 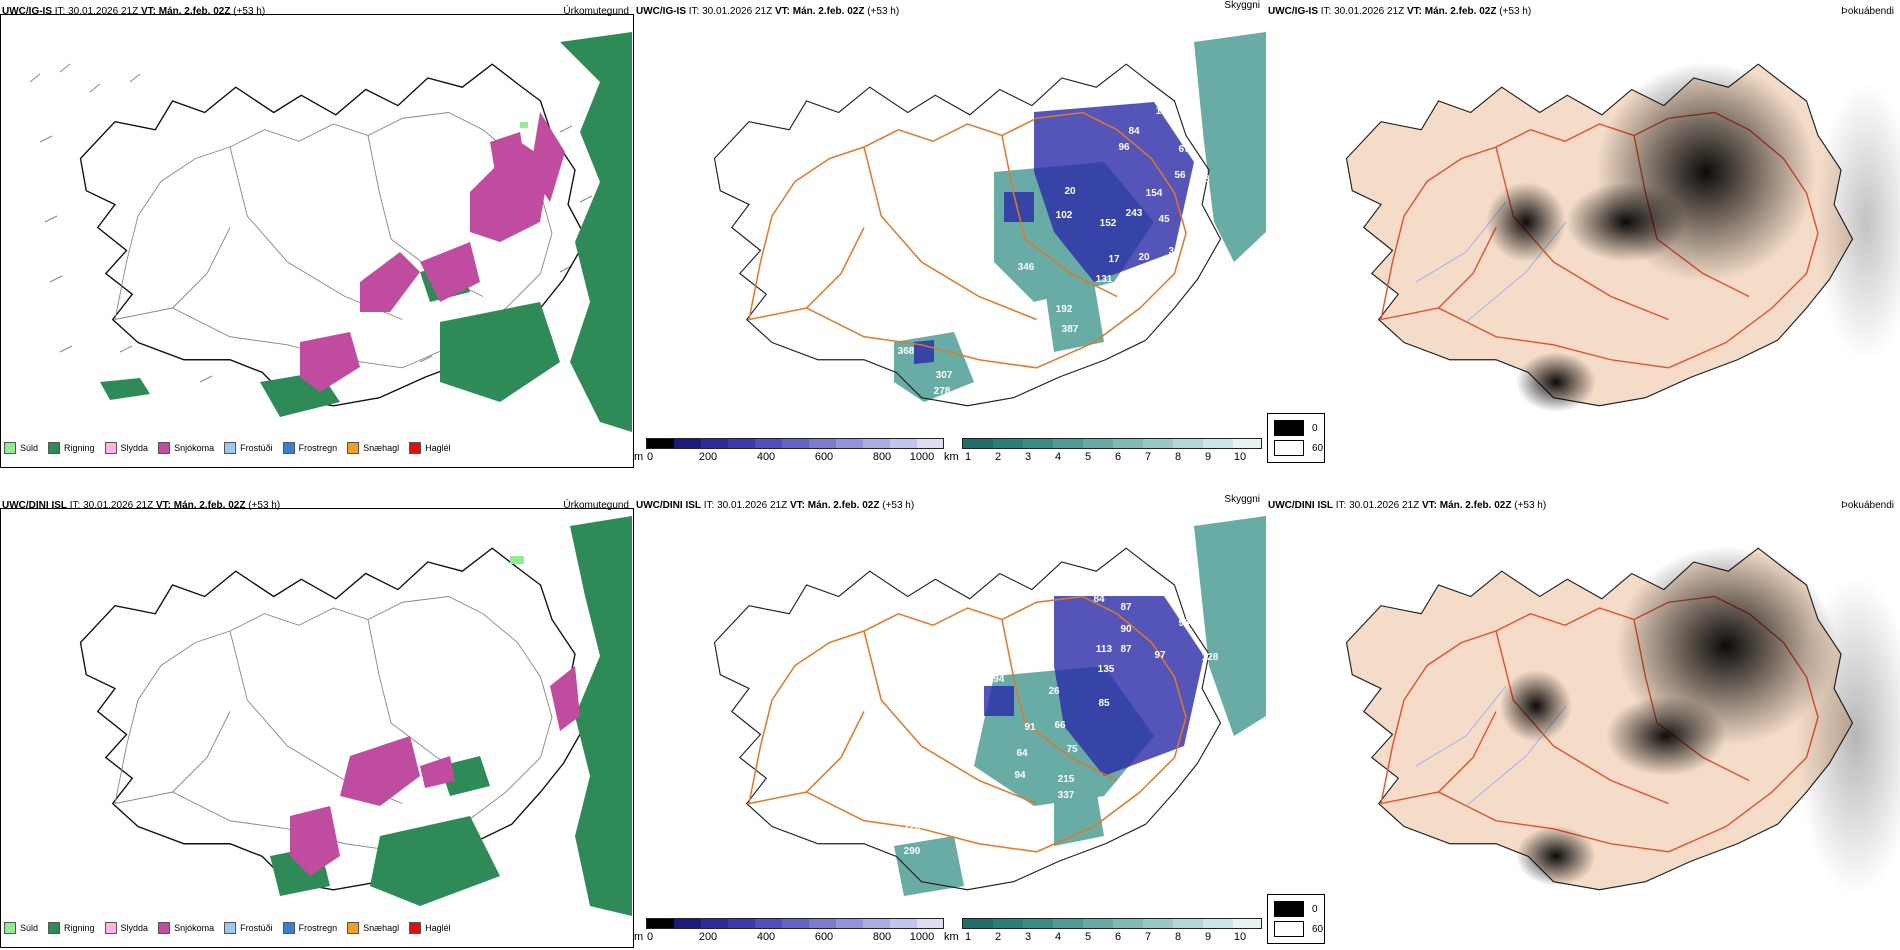 I want to click on visibility-label: 102, so click(x=1064, y=215).